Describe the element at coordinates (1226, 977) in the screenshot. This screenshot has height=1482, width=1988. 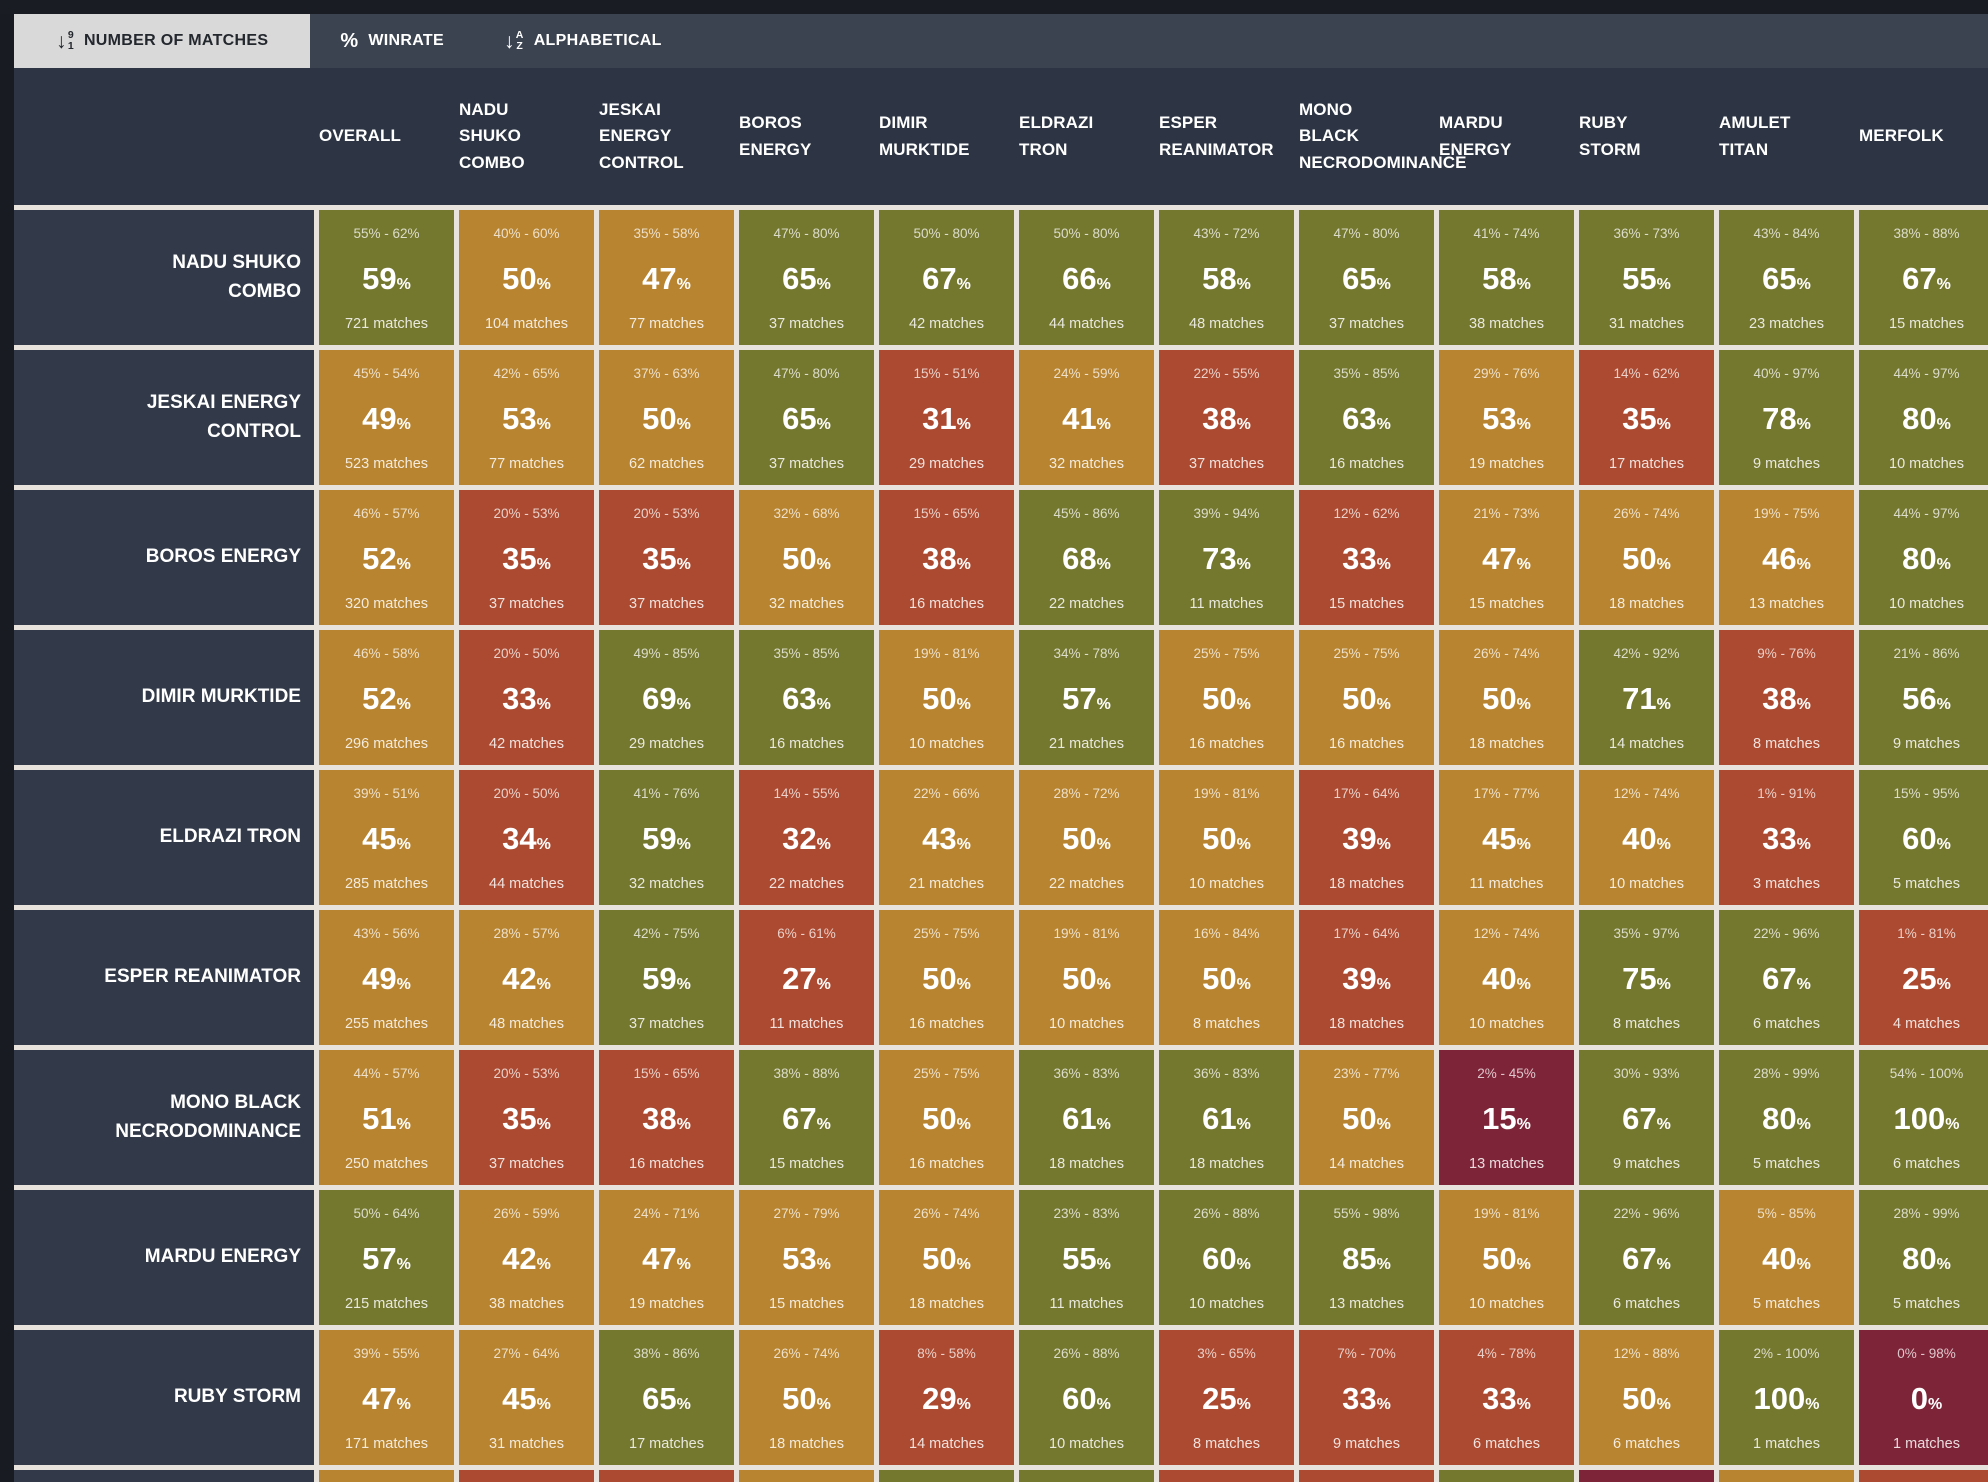
I see `matchup-cell: 16% - 84% 50% 8 matches` at that location.